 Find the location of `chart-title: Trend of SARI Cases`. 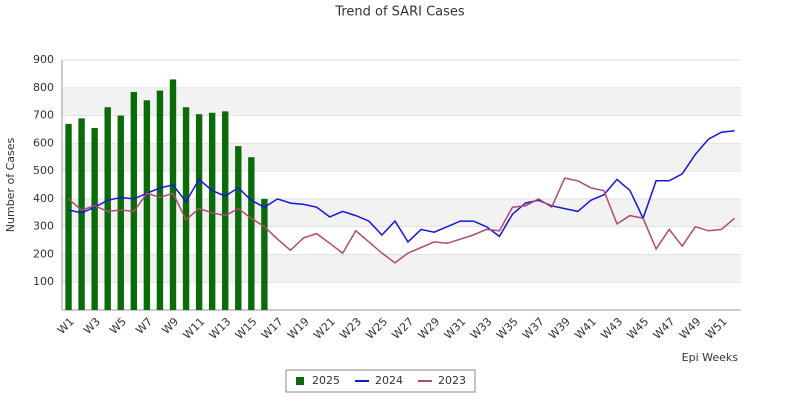

chart-title: Trend of SARI Cases is located at coordinates (399, 12).